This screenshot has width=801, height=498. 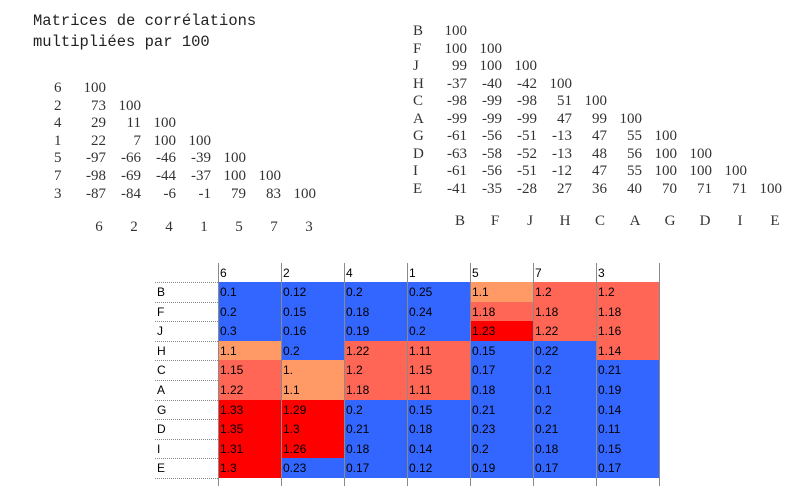 I want to click on grid-row-label: J, so click(x=160, y=331).